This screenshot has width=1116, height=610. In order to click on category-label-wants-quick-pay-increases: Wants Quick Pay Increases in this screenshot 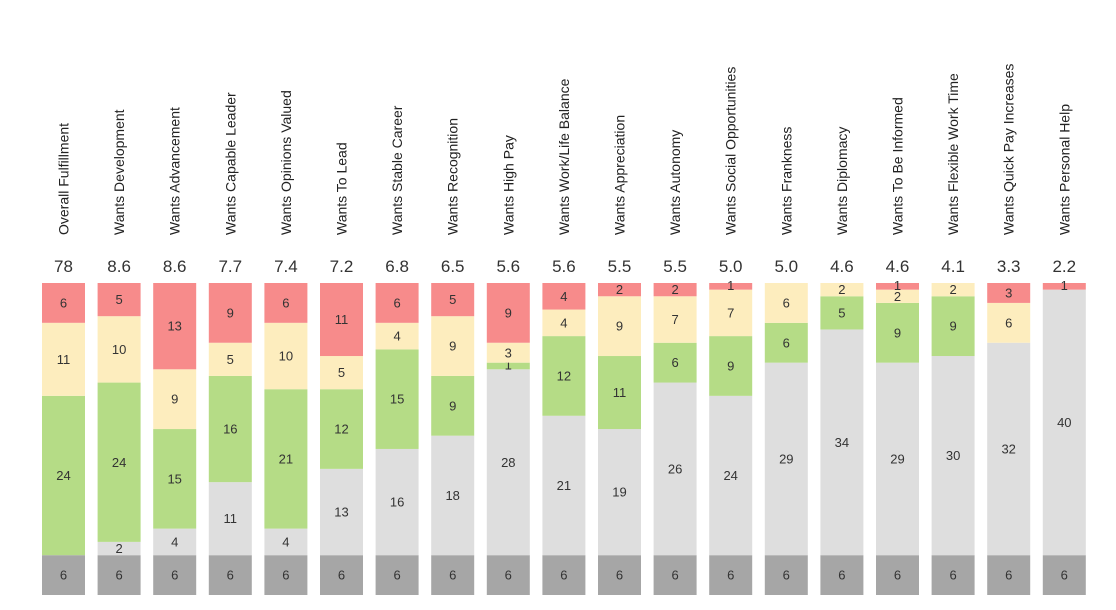, I will do `click(1009, 149)`.